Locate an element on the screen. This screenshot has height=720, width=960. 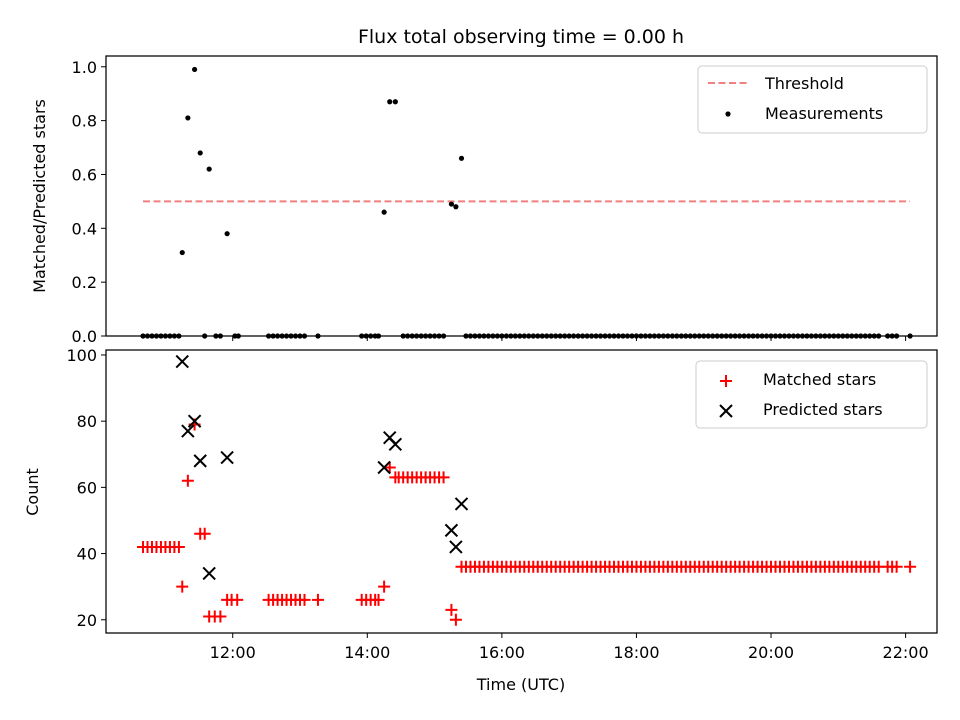
bottom-x-tick-label: 20:00 is located at coordinates (771, 652).